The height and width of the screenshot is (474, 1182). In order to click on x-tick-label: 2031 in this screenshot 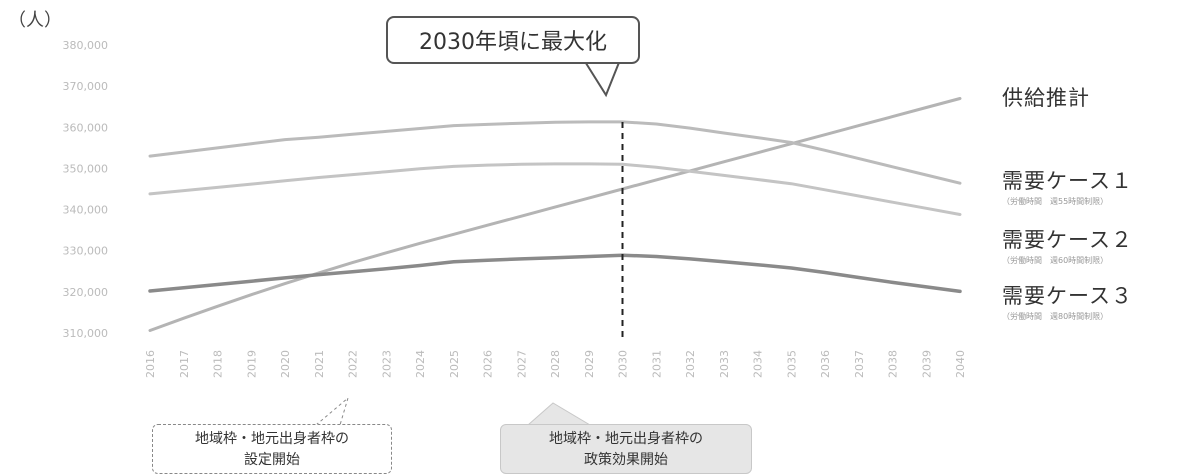, I will do `click(656, 364)`.